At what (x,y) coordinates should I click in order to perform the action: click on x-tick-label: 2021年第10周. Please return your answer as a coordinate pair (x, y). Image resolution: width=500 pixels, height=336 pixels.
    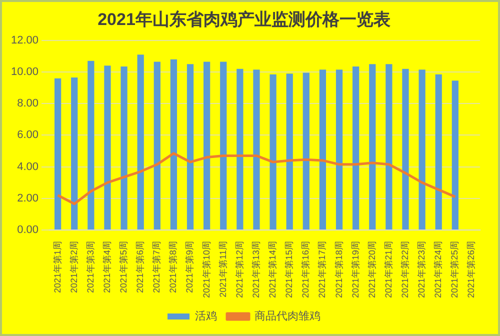
    Looking at the image, I should click on (206, 269).